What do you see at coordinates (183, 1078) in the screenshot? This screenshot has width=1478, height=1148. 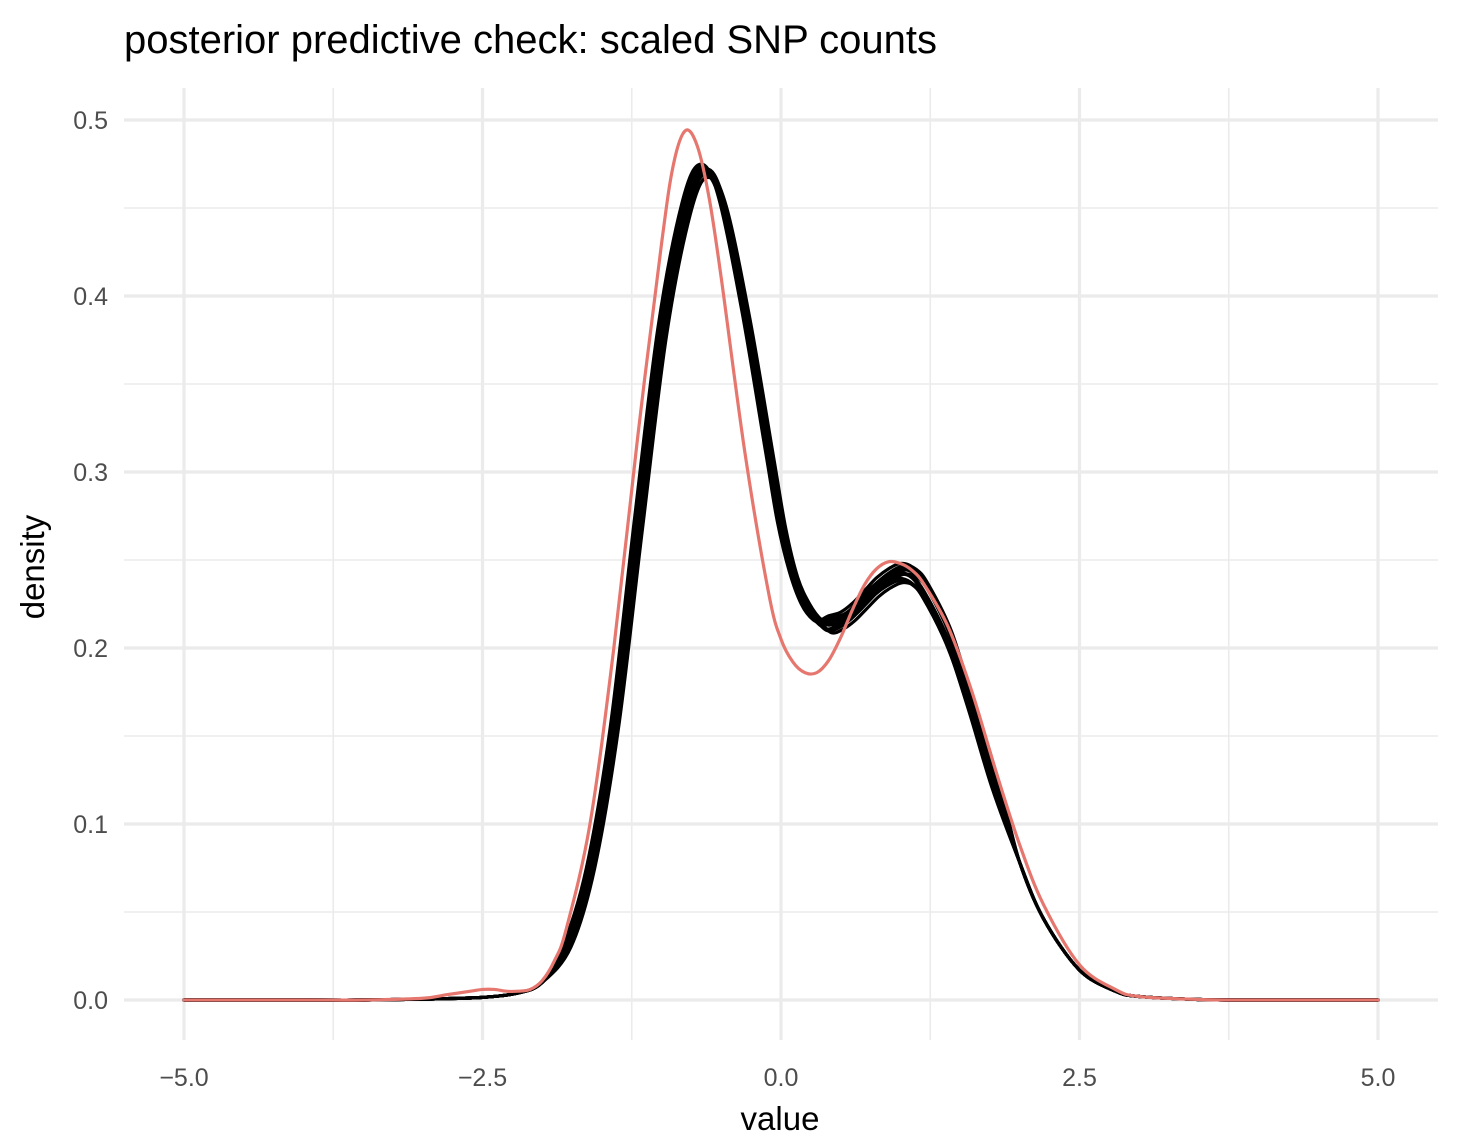 I see `x-tick-label: −5.0` at bounding box center [183, 1078].